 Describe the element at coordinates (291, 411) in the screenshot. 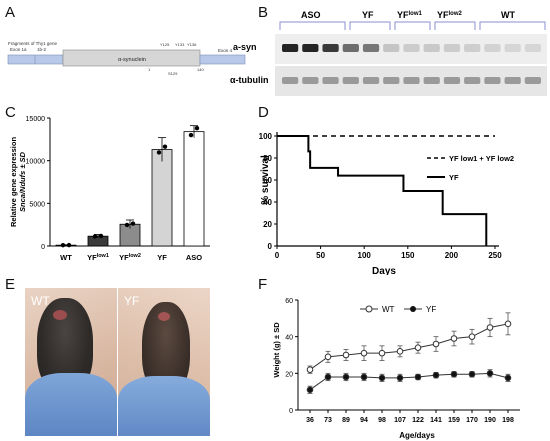

I see `f-ytick-label: 0` at that location.